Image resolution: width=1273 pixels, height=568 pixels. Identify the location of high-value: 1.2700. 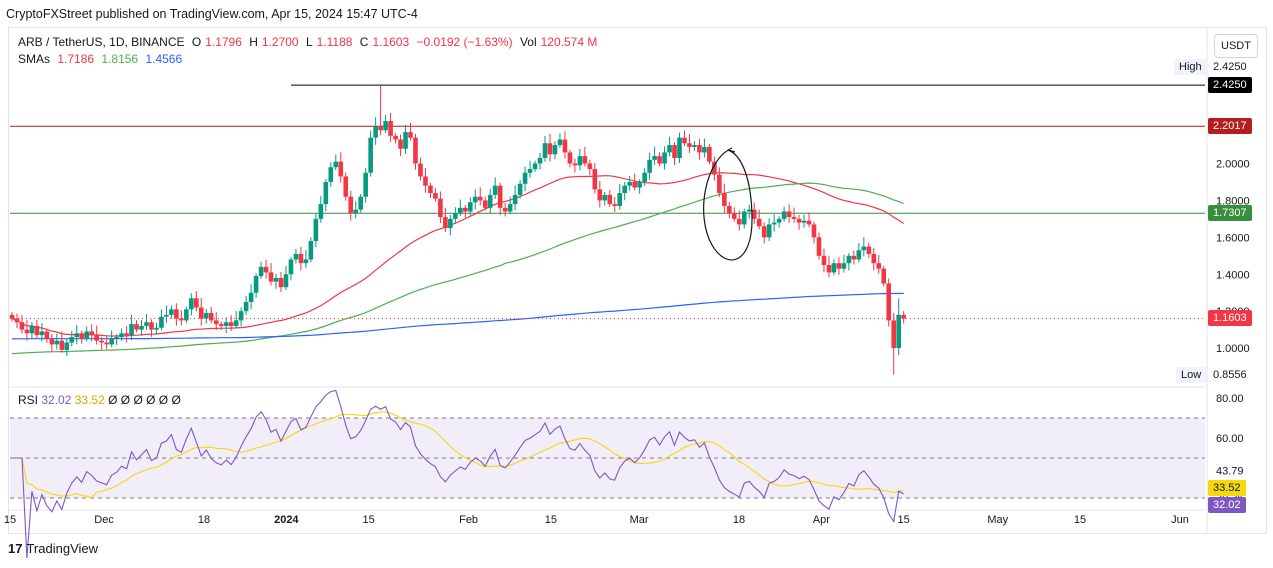
(280, 42).